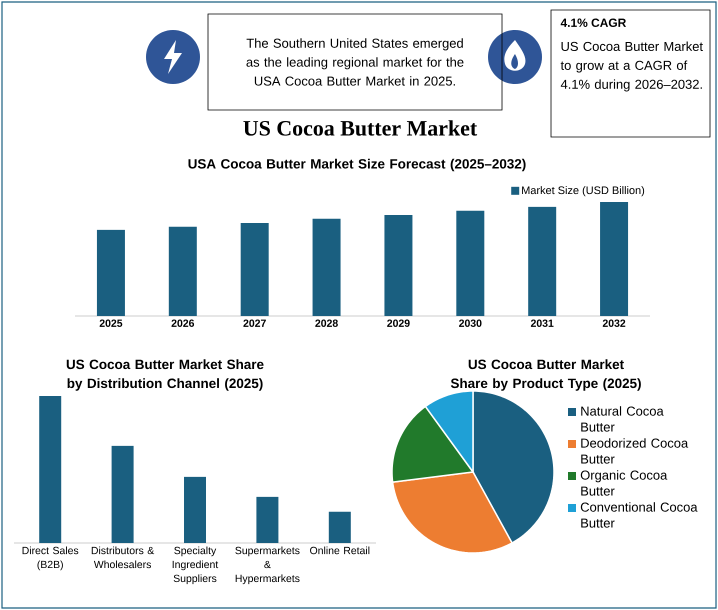 The width and height of the screenshot is (718, 610). I want to click on x-tick-label: 2031, so click(542, 323).